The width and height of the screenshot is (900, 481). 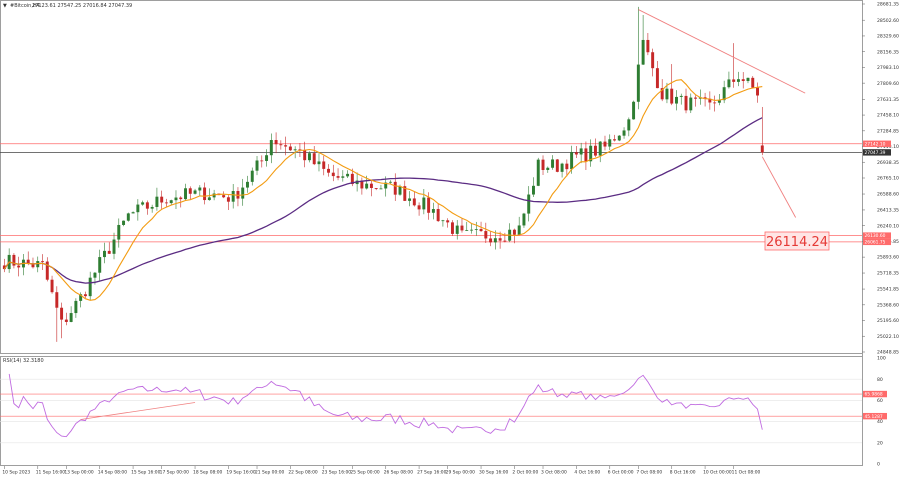 I want to click on time-tick-label: 6 Oct 00:00, so click(x=621, y=473).